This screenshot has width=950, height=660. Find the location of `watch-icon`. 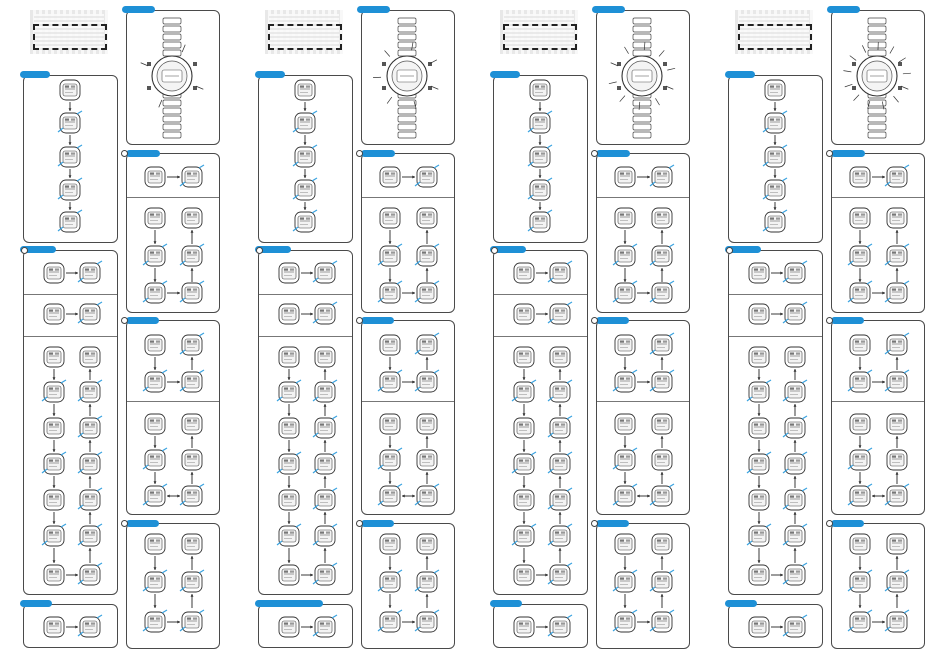

watch-icon is located at coordinates (406, 78).